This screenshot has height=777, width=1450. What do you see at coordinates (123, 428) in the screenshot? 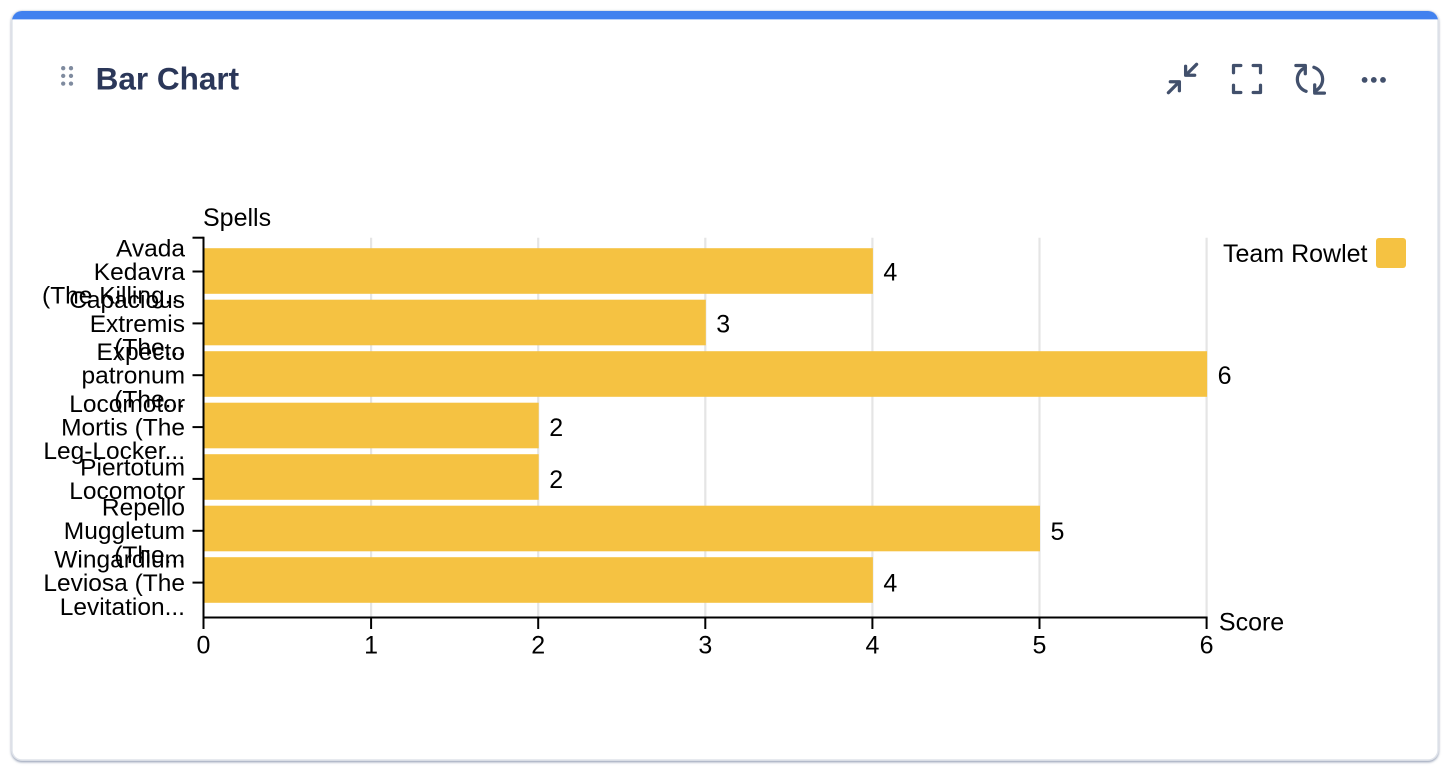
I see `svg-text: Mortis (The` at bounding box center [123, 428].